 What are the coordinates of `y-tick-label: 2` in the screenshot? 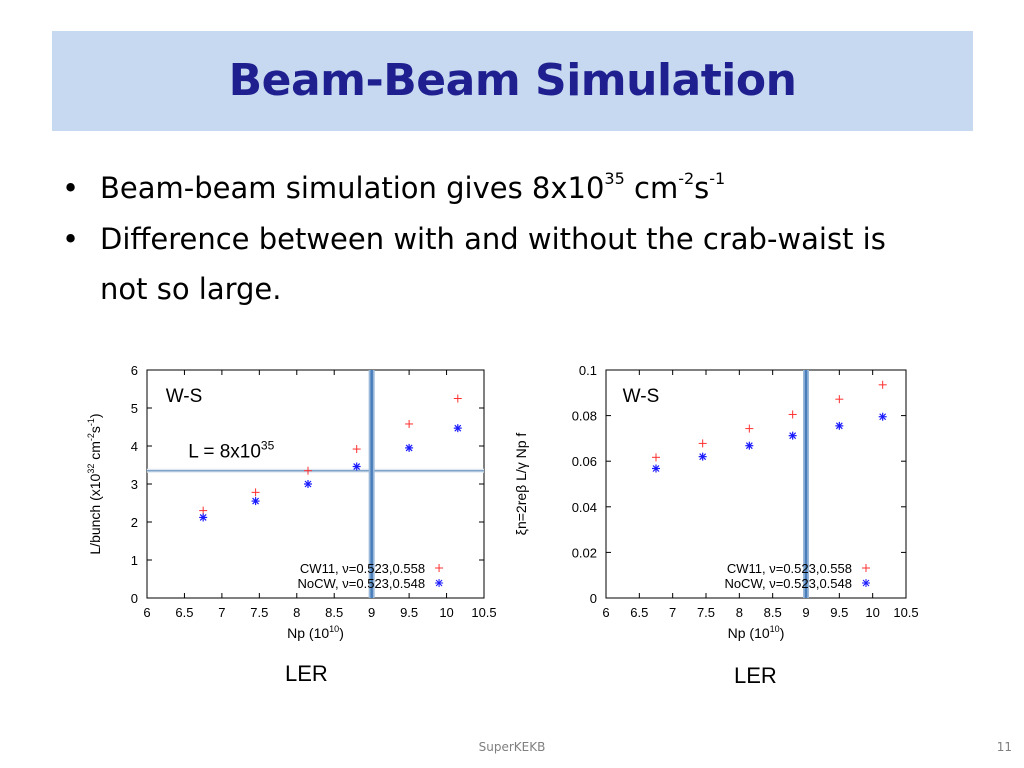 It's located at (134, 522).